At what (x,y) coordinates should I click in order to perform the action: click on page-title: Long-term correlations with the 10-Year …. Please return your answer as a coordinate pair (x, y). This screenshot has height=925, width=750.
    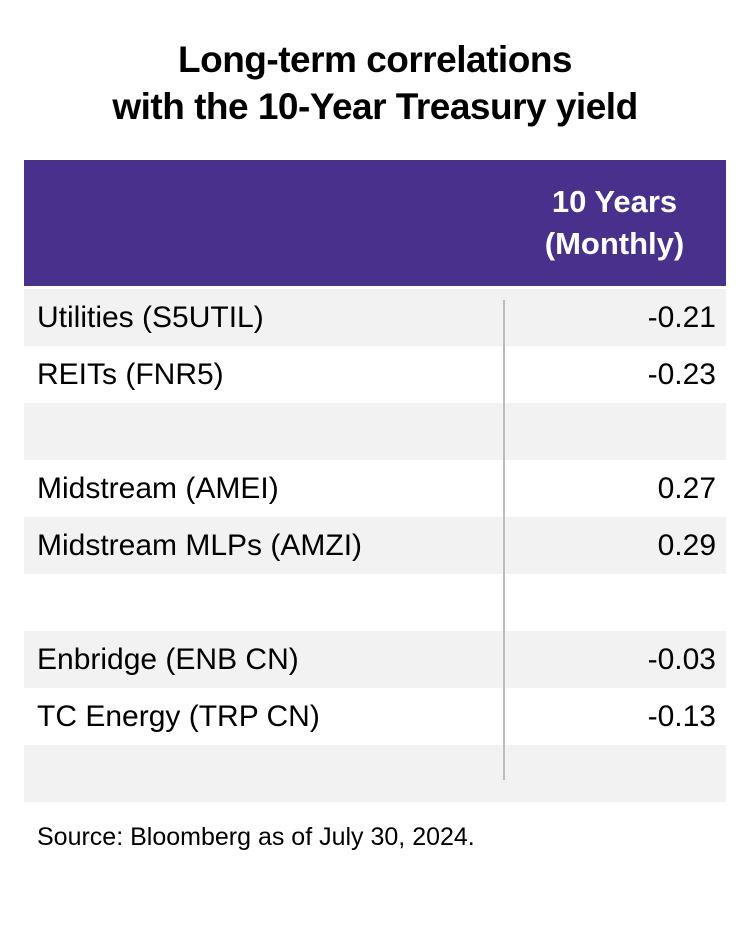
    Looking at the image, I should click on (375, 83).